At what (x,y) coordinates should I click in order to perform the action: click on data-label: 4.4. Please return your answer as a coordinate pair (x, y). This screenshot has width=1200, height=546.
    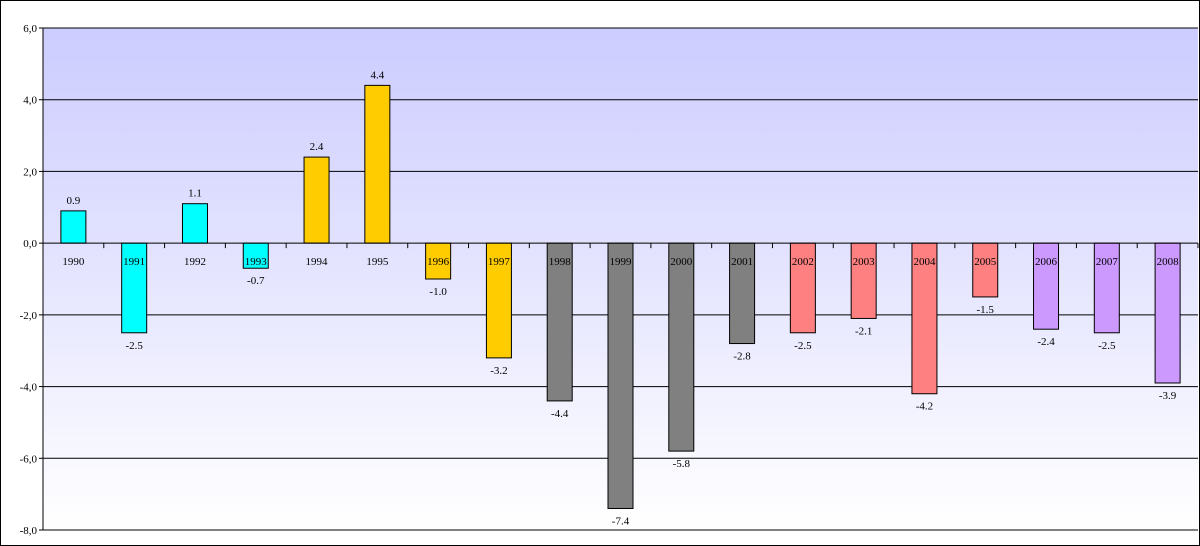
    Looking at the image, I should click on (377, 75).